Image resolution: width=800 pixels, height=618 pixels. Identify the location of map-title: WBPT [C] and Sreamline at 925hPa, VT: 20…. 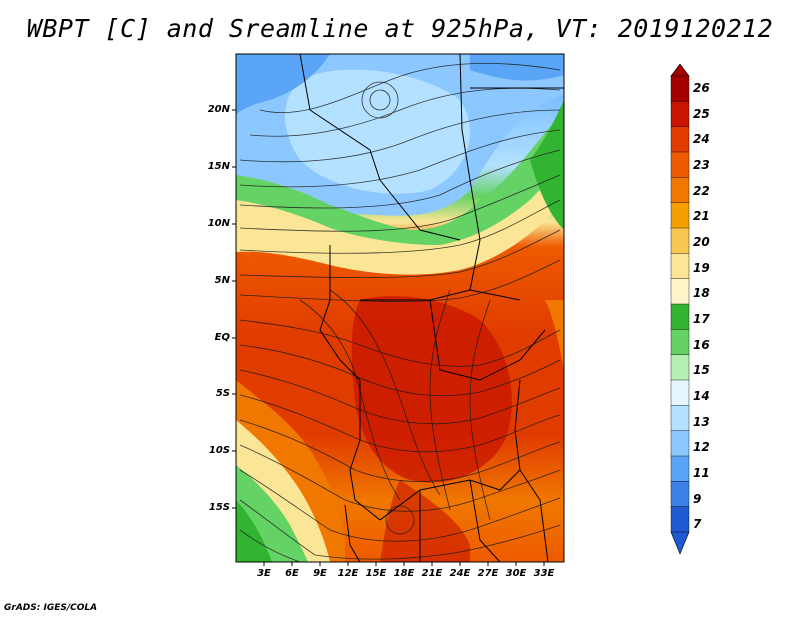
(400, 28).